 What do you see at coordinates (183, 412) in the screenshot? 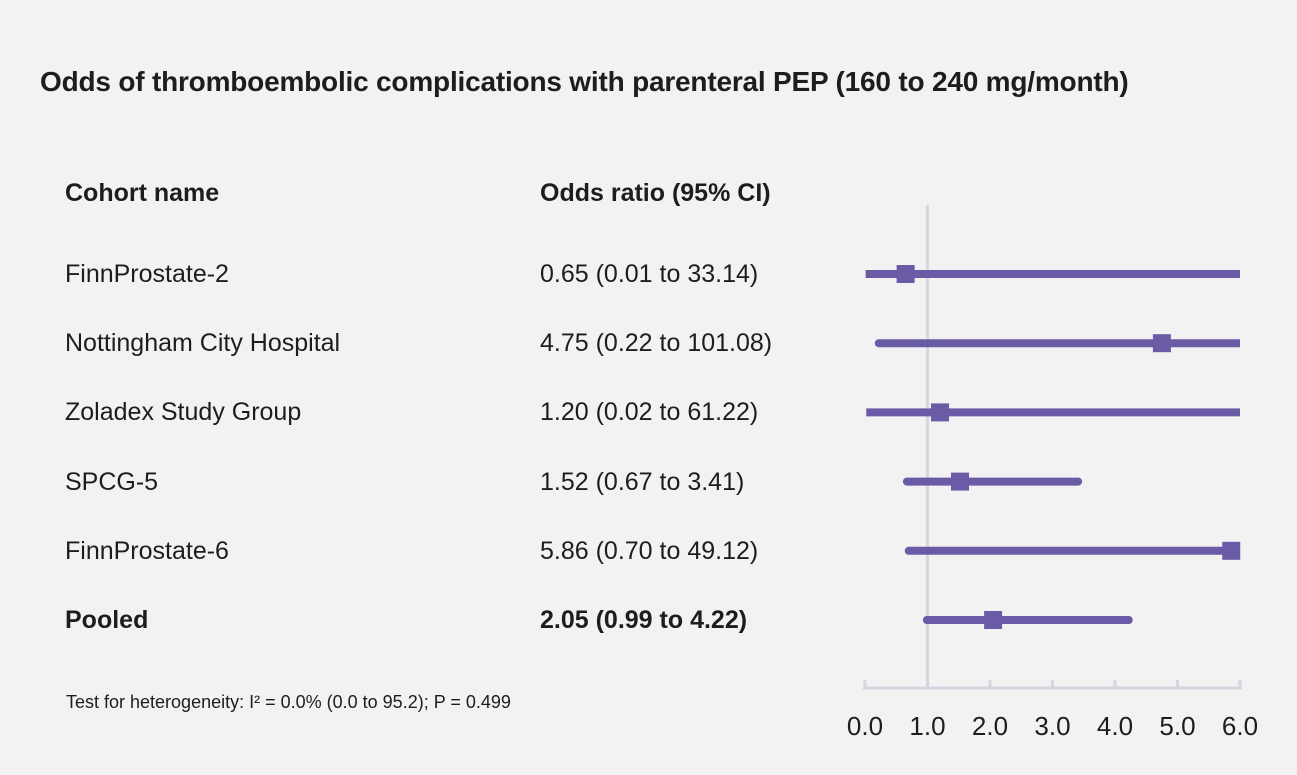
I see `cohort-name: Zoladex Study Group` at bounding box center [183, 412].